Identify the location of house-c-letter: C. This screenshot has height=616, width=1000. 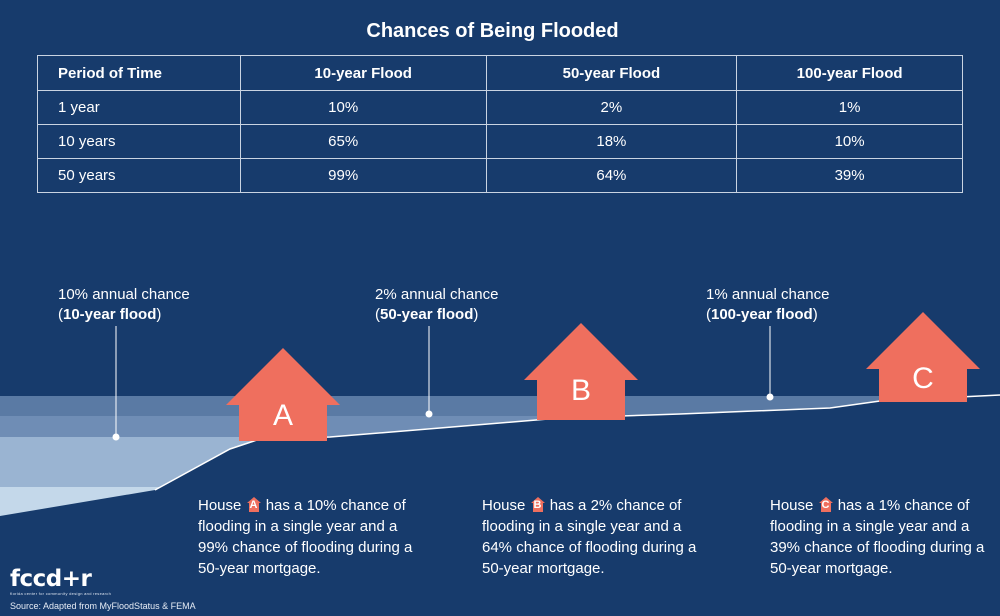
(923, 378).